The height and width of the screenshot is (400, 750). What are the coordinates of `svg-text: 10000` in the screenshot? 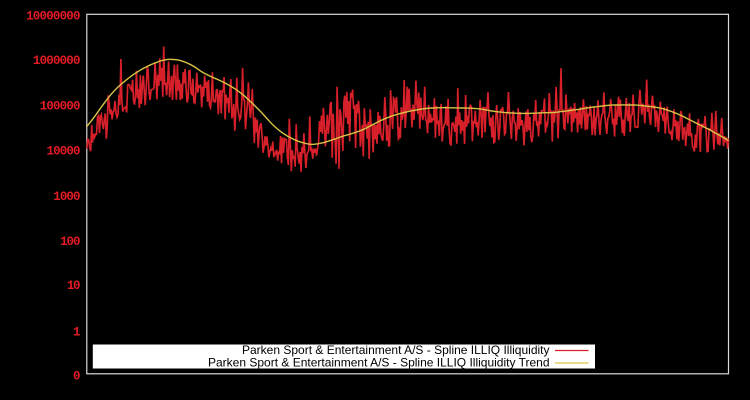 It's located at (64, 151).